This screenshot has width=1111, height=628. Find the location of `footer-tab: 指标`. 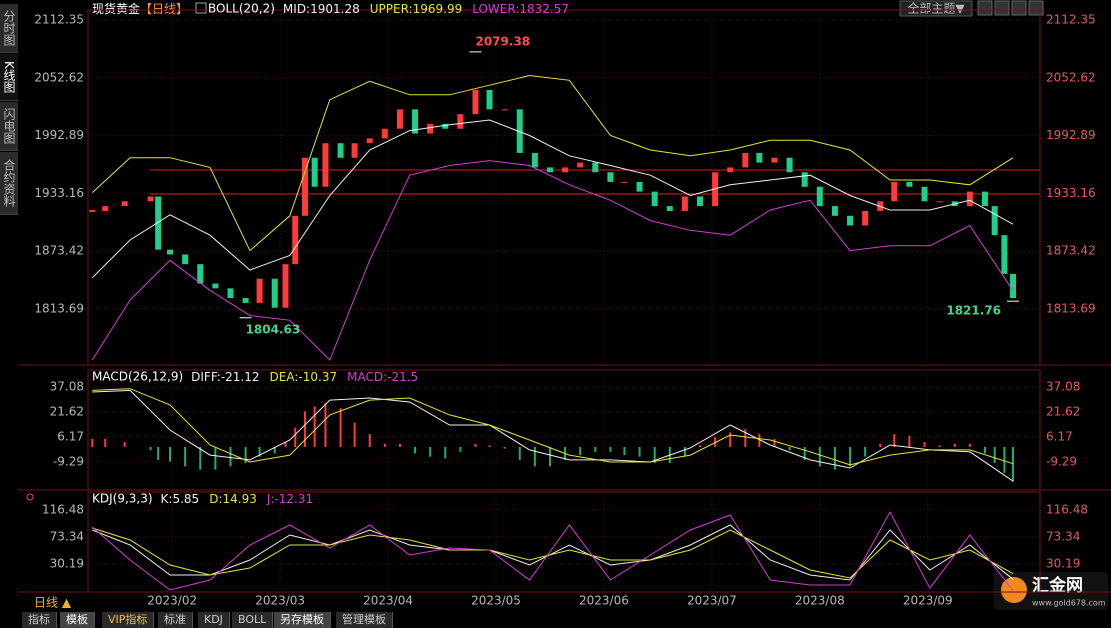

footer-tab: 指标 is located at coordinates (39, 620).